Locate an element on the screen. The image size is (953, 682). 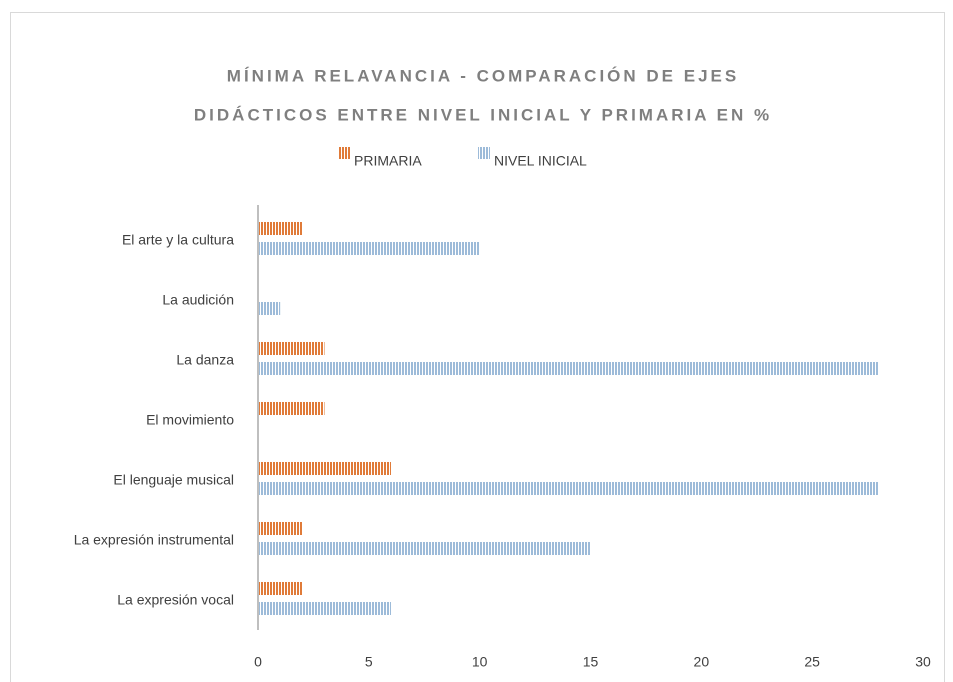
x-tick-label: 10 is located at coordinates (480, 662).